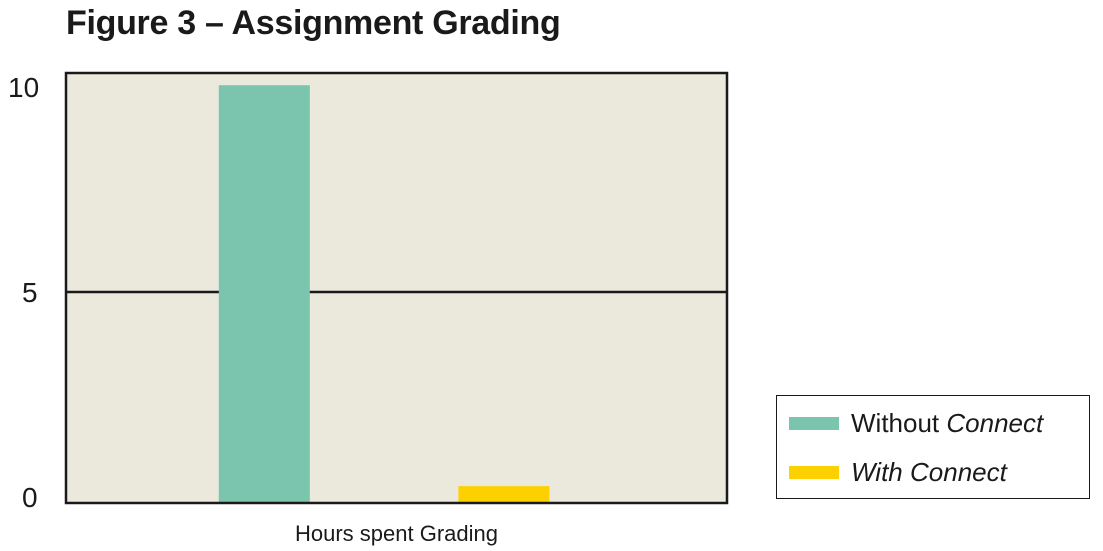  Describe the element at coordinates (814, 472) in the screenshot. I see `legend-swatch-with-connect` at that location.